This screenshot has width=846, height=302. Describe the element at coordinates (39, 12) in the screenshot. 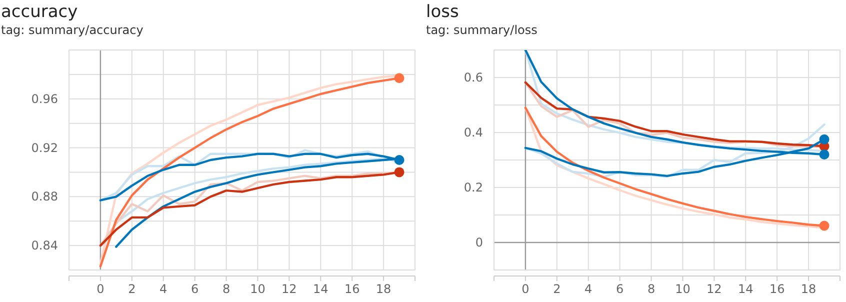

I see `chart-title: accuracy` at that location.